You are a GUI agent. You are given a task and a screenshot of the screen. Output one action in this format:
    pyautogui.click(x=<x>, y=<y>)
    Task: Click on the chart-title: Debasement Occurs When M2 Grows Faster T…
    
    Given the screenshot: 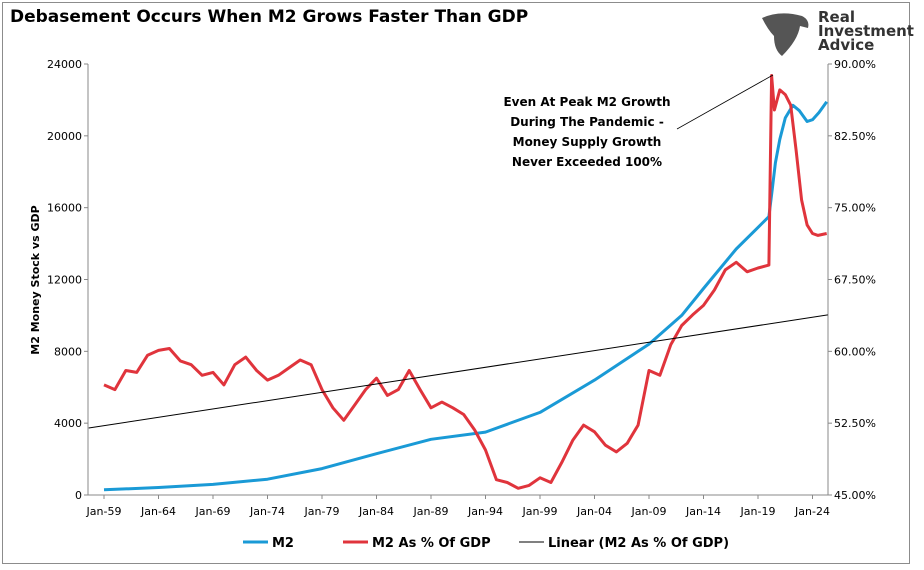 What is the action you would take?
    pyautogui.click(x=269, y=17)
    